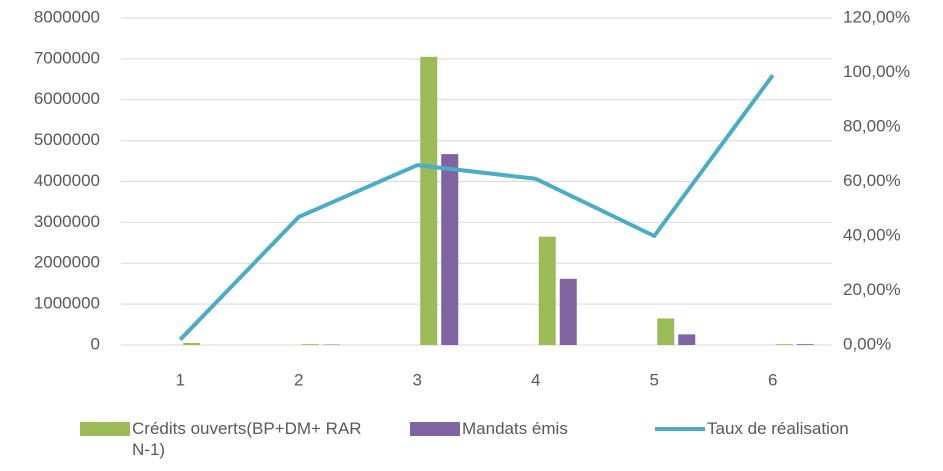 The image size is (943, 471). I want to click on y-tick-label: 7000000, so click(67, 57).